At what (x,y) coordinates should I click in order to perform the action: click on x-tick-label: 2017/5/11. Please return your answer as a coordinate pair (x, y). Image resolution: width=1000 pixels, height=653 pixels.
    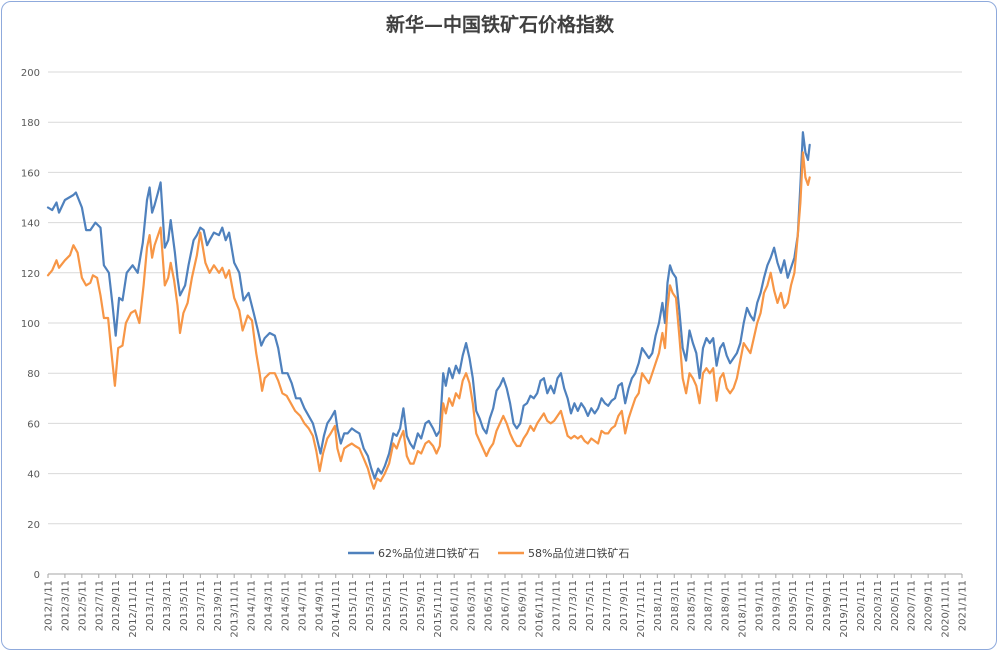
    Looking at the image, I should click on (590, 605).